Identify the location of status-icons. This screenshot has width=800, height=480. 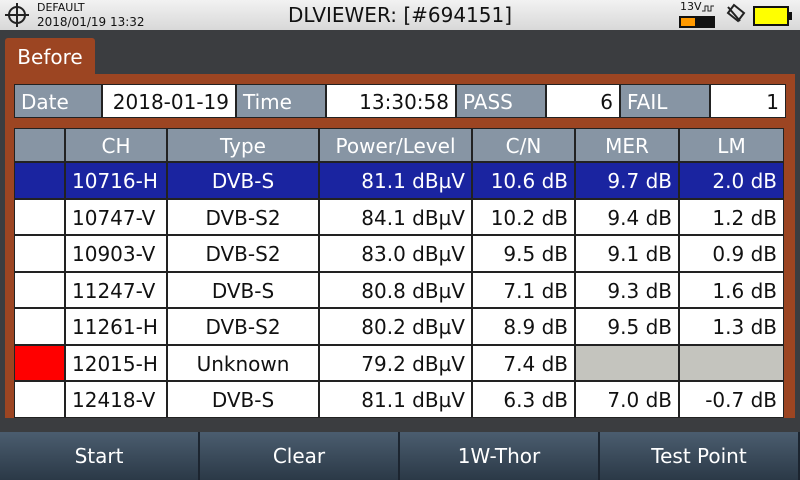
(735, 15).